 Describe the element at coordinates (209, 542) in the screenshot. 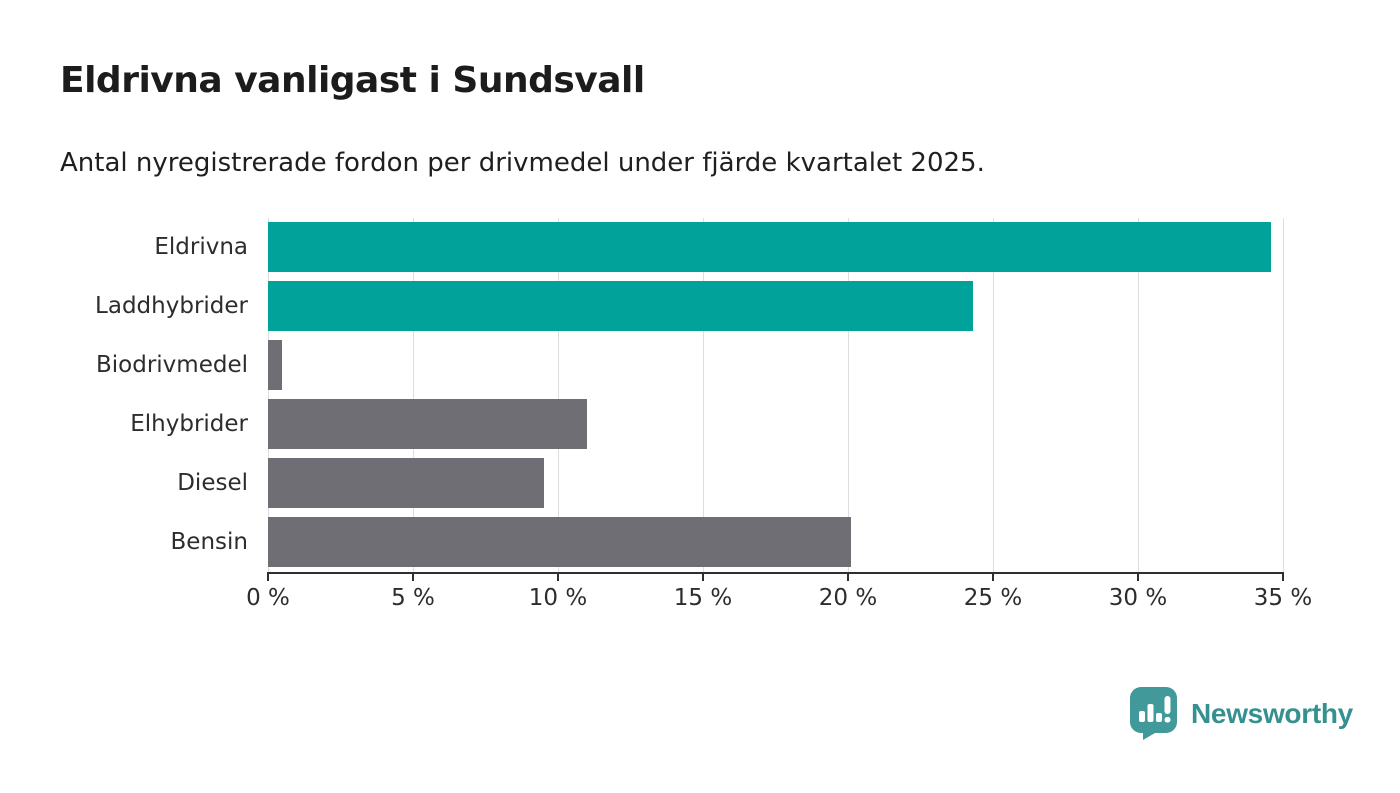

I see `category-label: Bensin` at that location.